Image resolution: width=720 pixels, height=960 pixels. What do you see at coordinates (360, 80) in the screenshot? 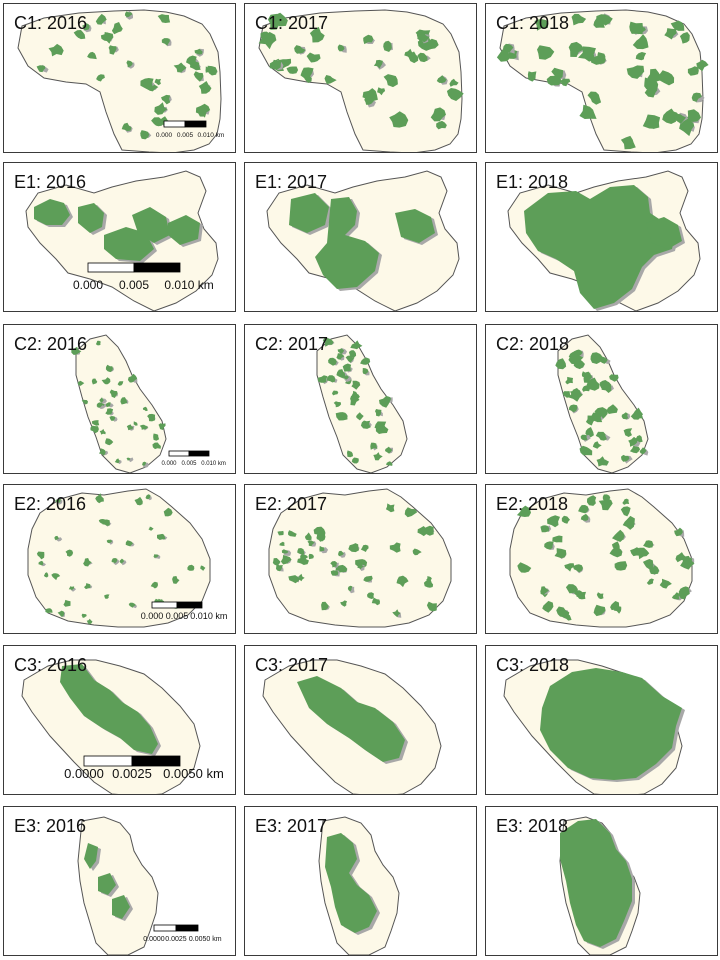
I see `site-boundary` at bounding box center [360, 80].